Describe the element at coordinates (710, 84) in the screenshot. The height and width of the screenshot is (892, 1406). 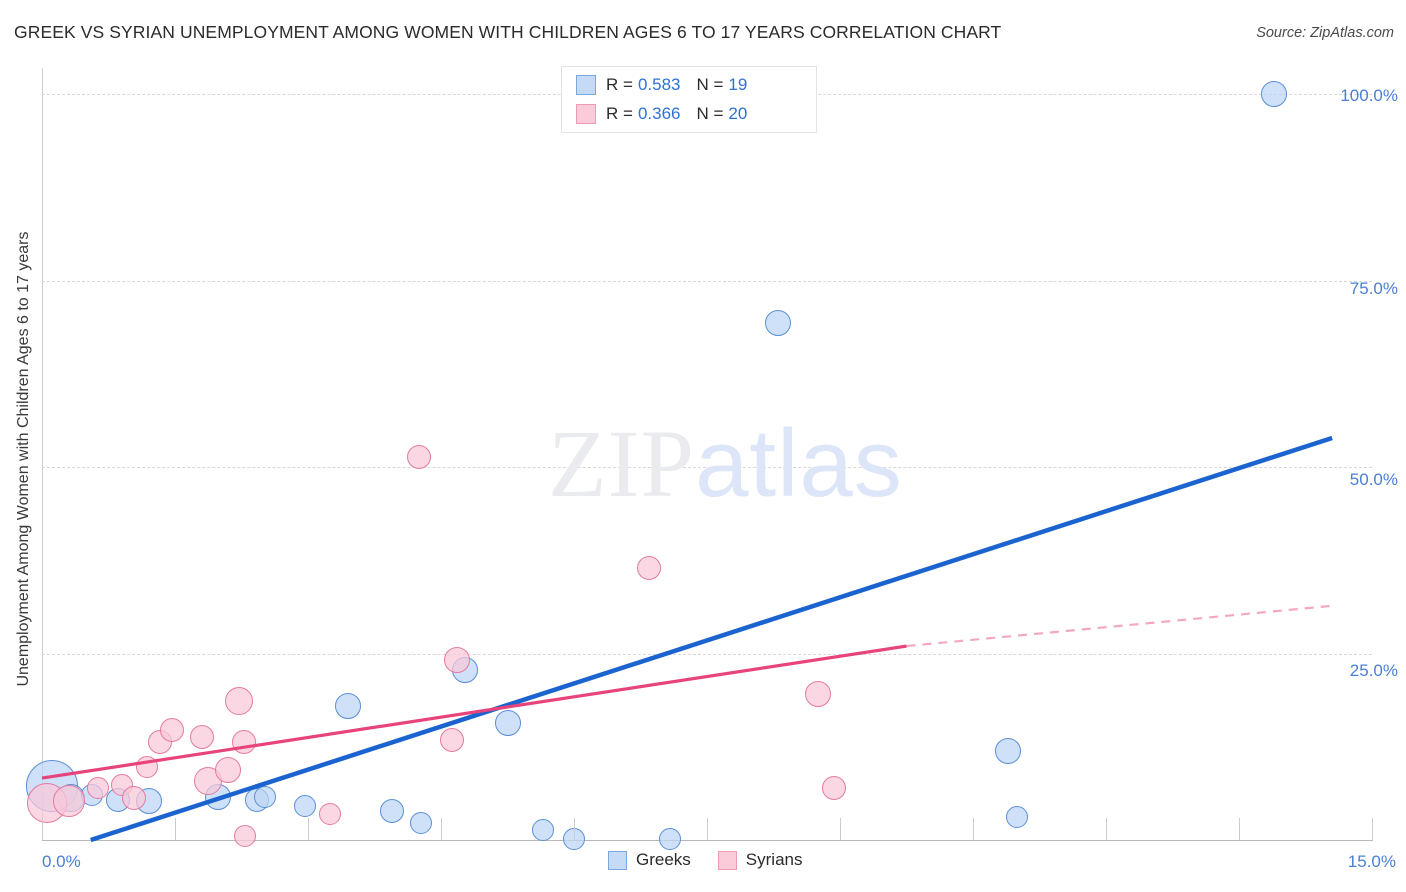
I see `n-label-greeks: N =` at that location.